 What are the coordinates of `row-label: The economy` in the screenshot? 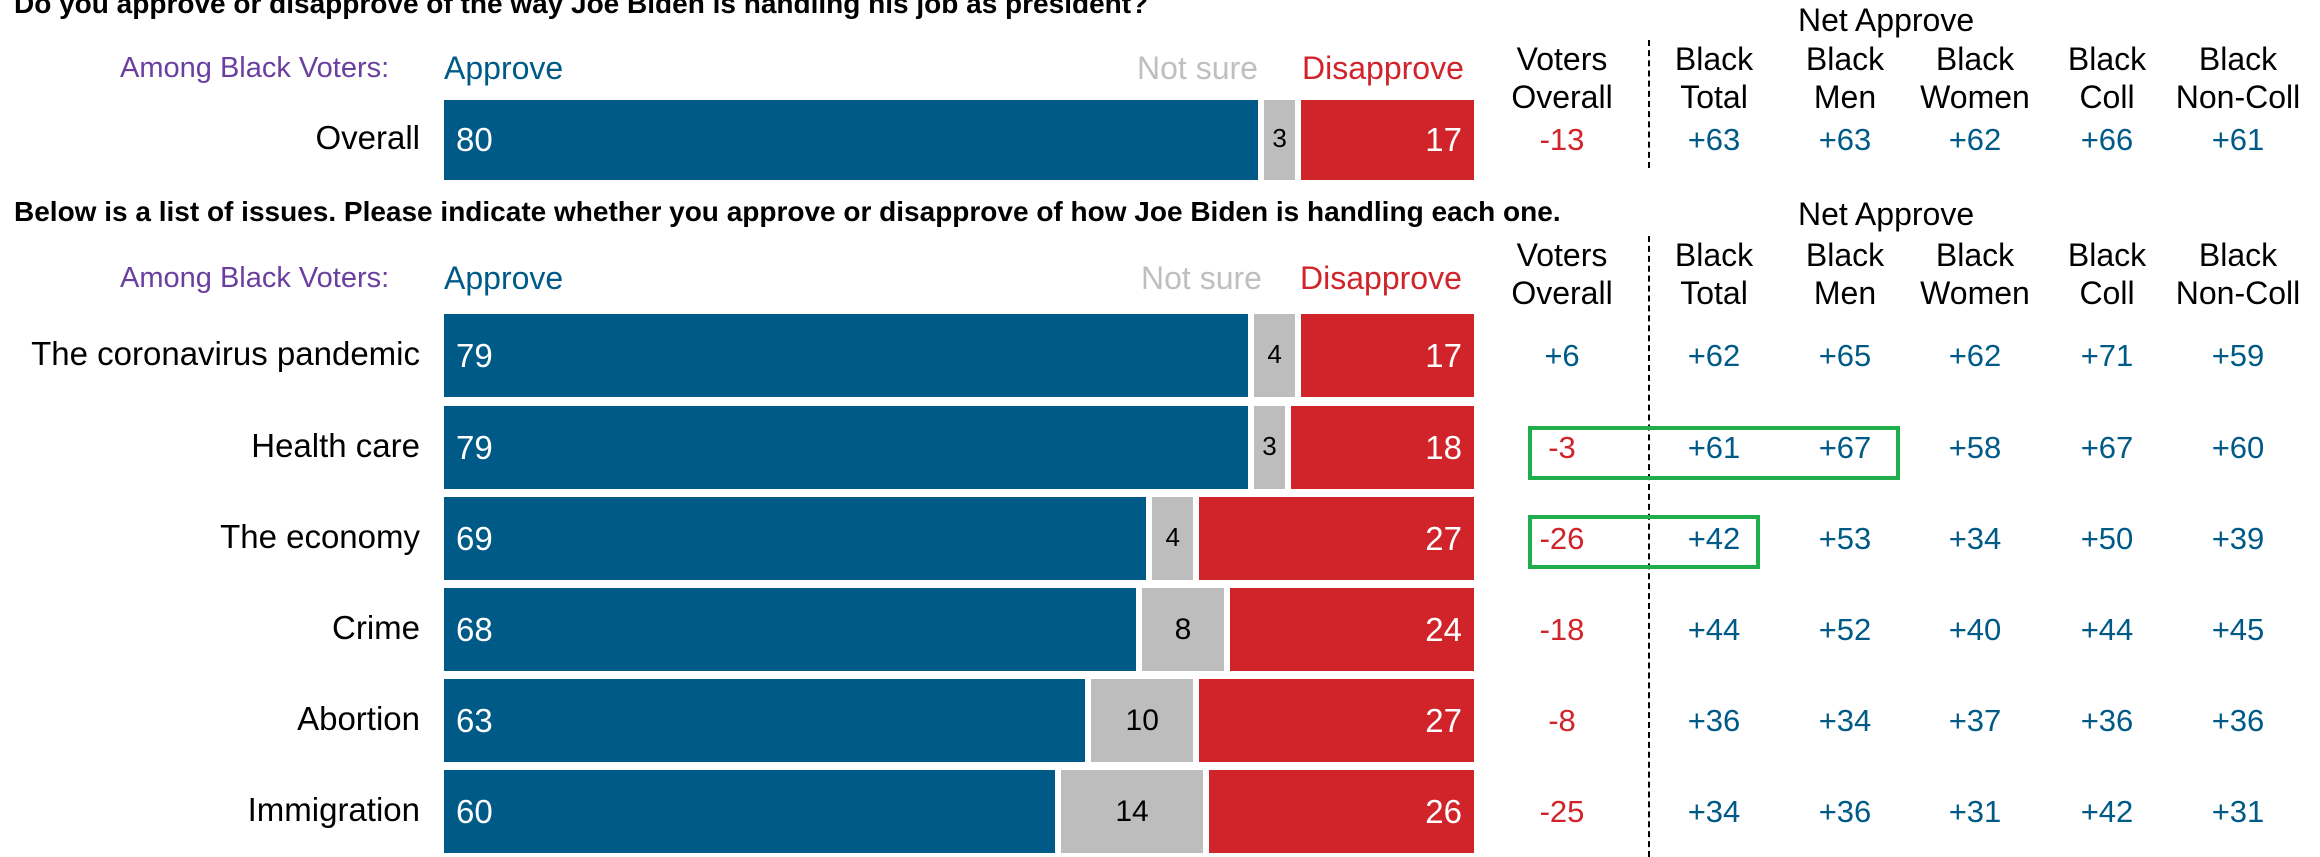 It's located at (320, 536).